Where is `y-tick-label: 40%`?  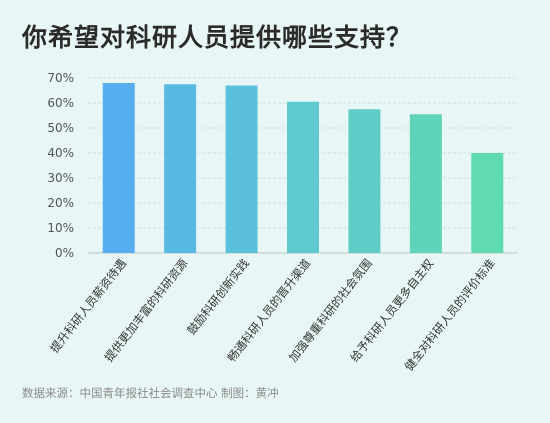
y-tick-label: 40% is located at coordinates (60, 153).